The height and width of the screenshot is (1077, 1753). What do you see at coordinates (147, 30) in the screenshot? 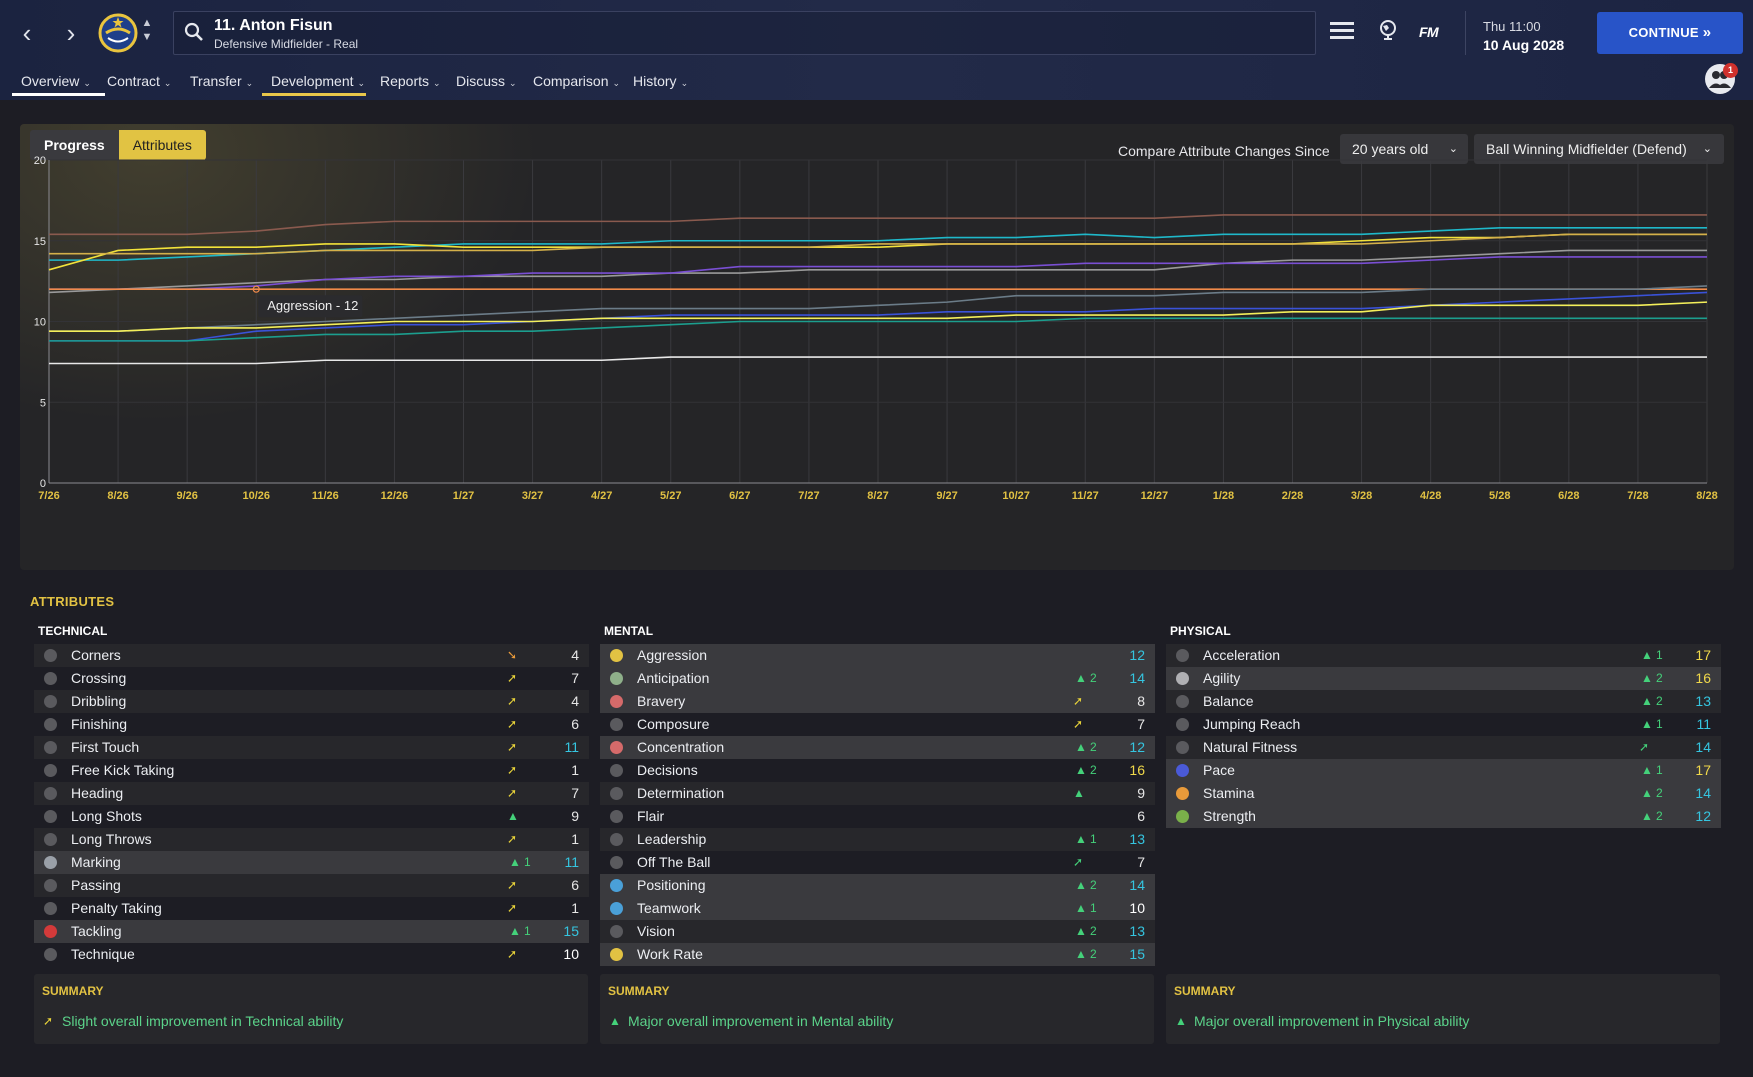
I see `player-switch-arrows-icon: ▲ ▼` at bounding box center [147, 30].